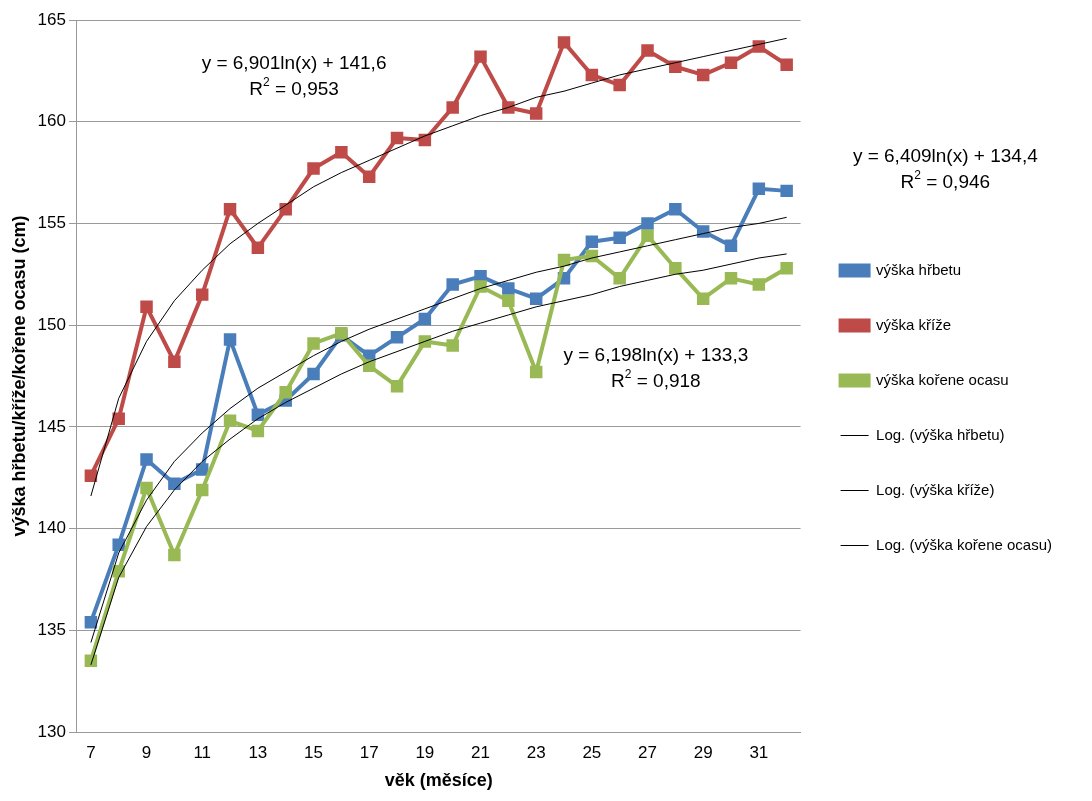 This screenshot has width=1092, height=801. I want to click on y-tick-label: 150, so click(51, 324).